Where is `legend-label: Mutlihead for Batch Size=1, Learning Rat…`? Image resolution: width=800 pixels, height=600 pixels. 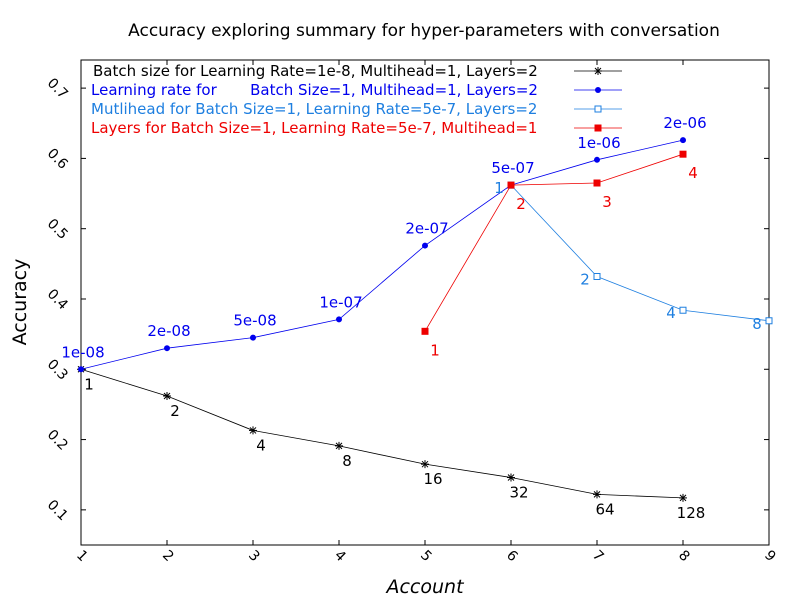 legend-label: Mutlihead for Batch Size=1, Learning Rat… is located at coordinates (314, 109).